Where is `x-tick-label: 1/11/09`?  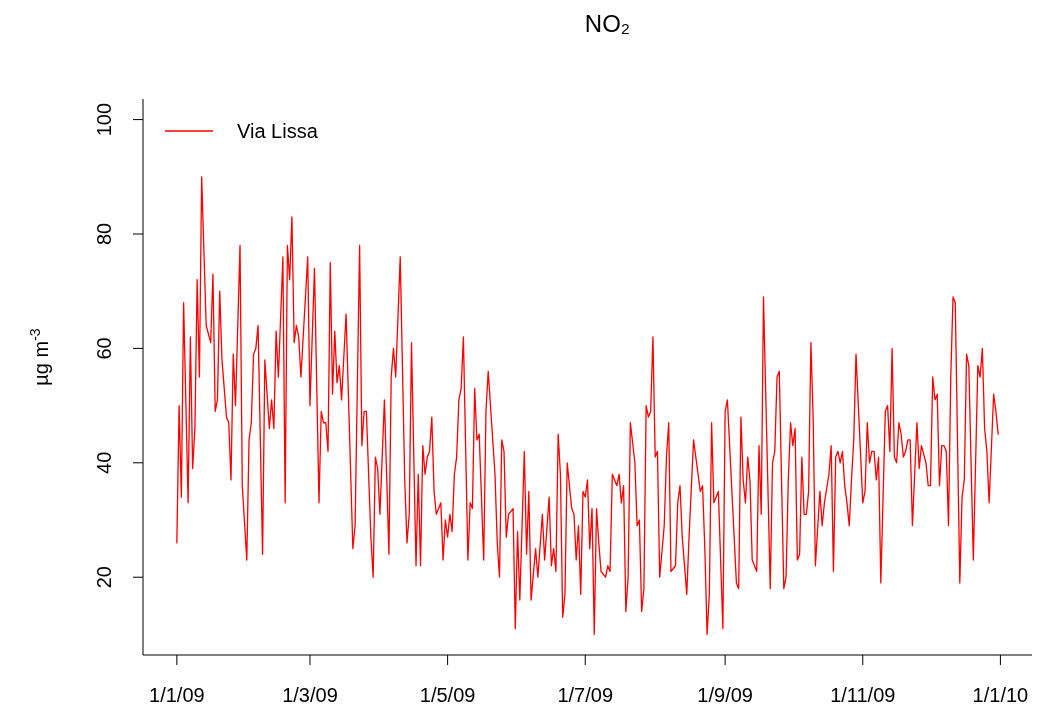 x-tick-label: 1/11/09 is located at coordinates (863, 695).